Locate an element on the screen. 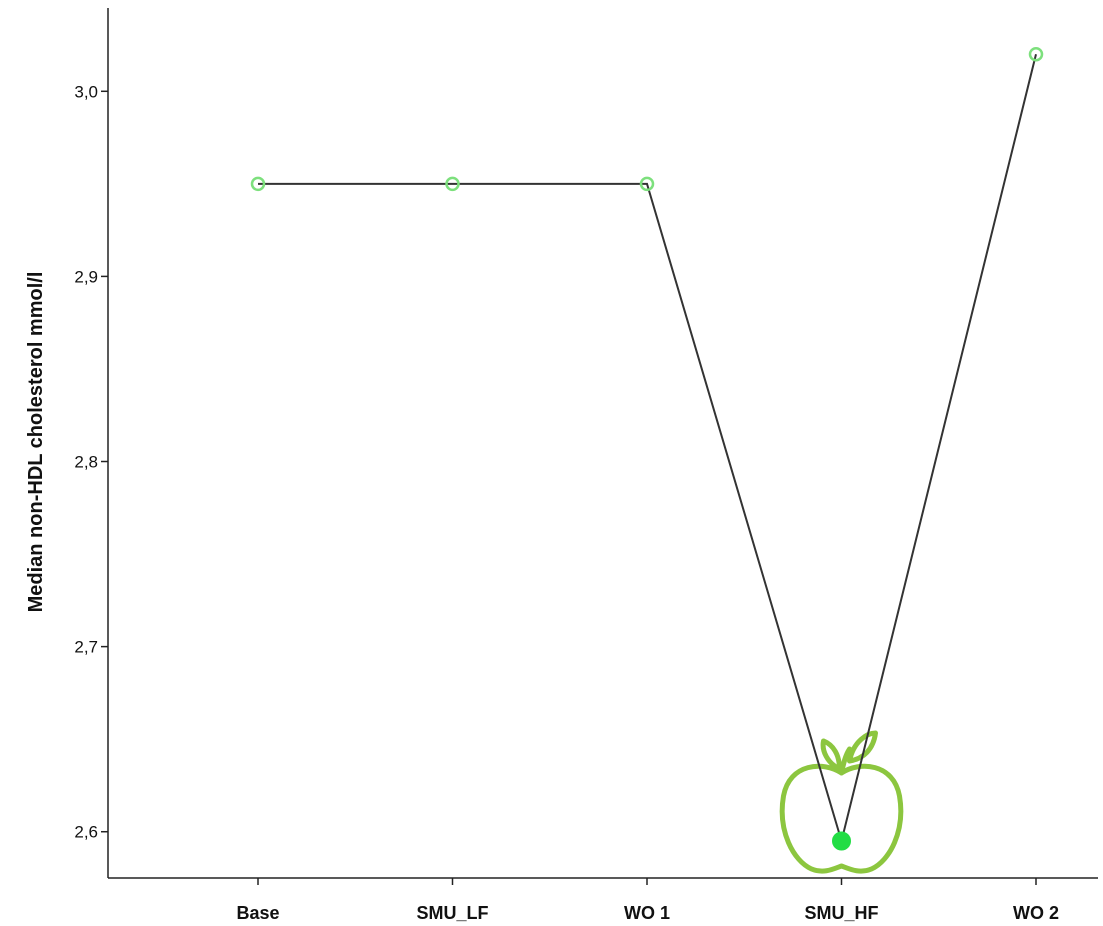 The height and width of the screenshot is (926, 1103). x-tick-label: SMU_LF is located at coordinates (453, 913).